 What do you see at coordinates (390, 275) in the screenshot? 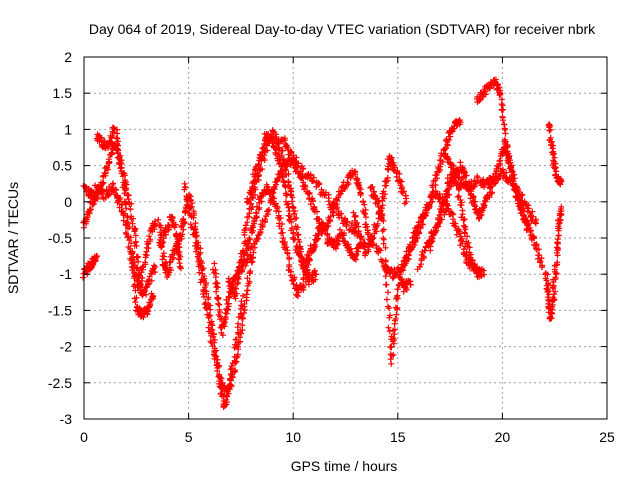
I see `series-arc-n` at bounding box center [390, 275].